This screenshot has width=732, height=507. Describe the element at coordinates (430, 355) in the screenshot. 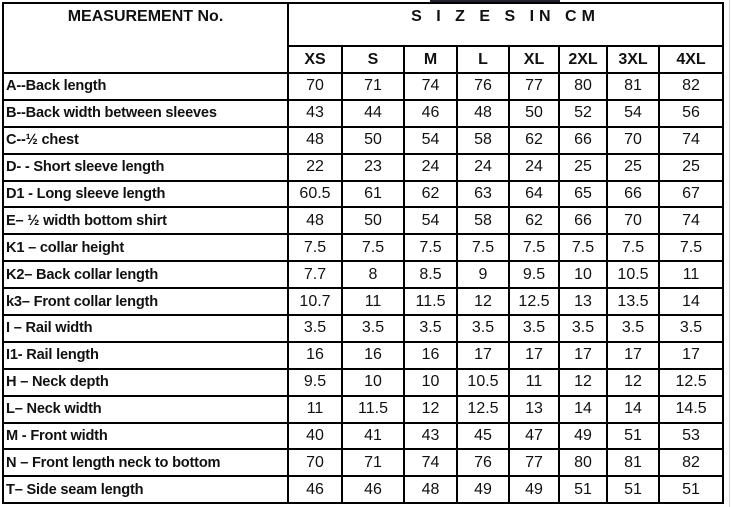

I see `measurement-value: 16` at that location.